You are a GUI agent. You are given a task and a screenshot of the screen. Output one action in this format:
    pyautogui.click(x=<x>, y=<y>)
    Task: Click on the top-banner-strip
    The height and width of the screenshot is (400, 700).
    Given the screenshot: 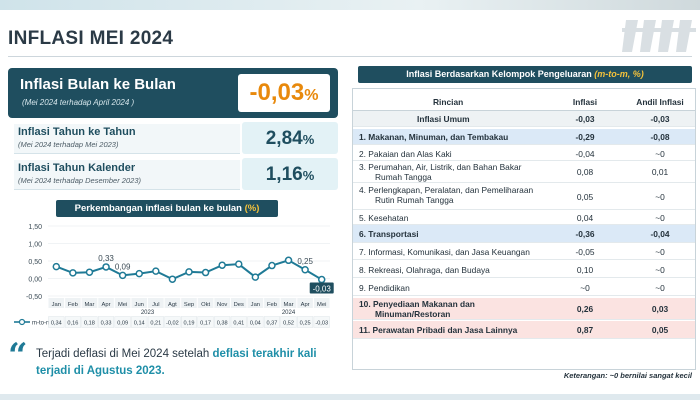 What is the action you would take?
    pyautogui.click(x=350, y=5)
    